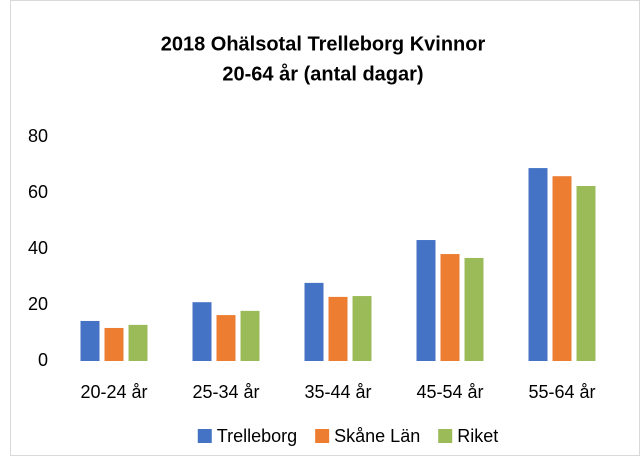 The width and height of the screenshot is (641, 457). What do you see at coordinates (477, 436) in the screenshot?
I see `legend-label: Riket` at bounding box center [477, 436].